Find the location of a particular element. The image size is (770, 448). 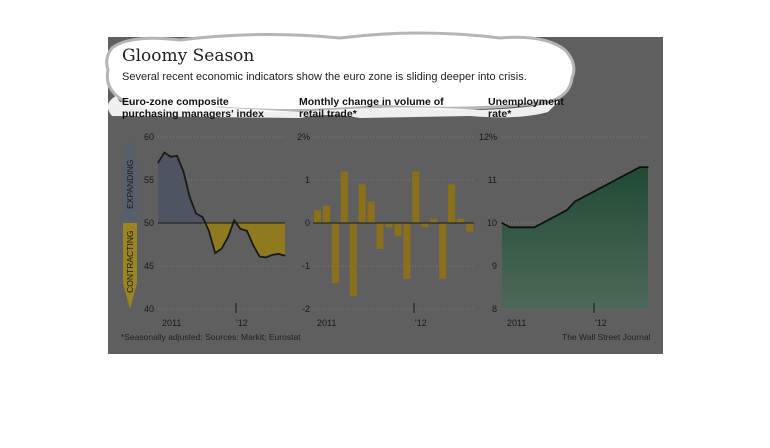

retail-x-tick-label: '12 is located at coordinates (421, 323).